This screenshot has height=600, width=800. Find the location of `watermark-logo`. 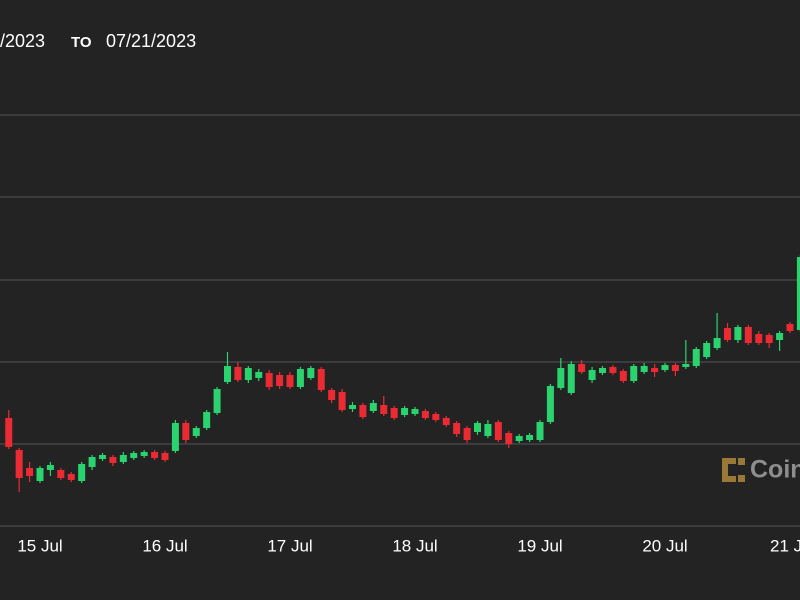

watermark-logo is located at coordinates (733, 470).